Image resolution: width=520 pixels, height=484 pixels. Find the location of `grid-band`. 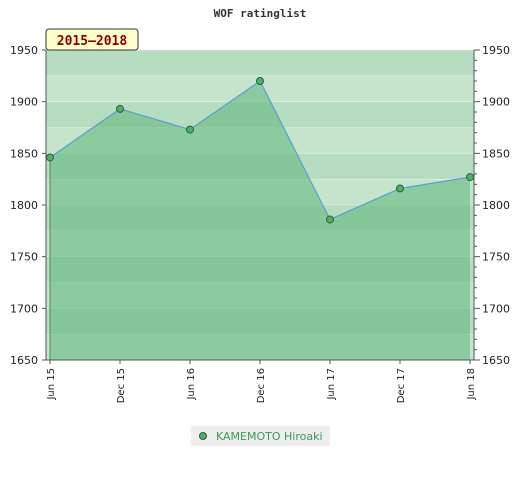

grid-band is located at coordinates (260, 63).